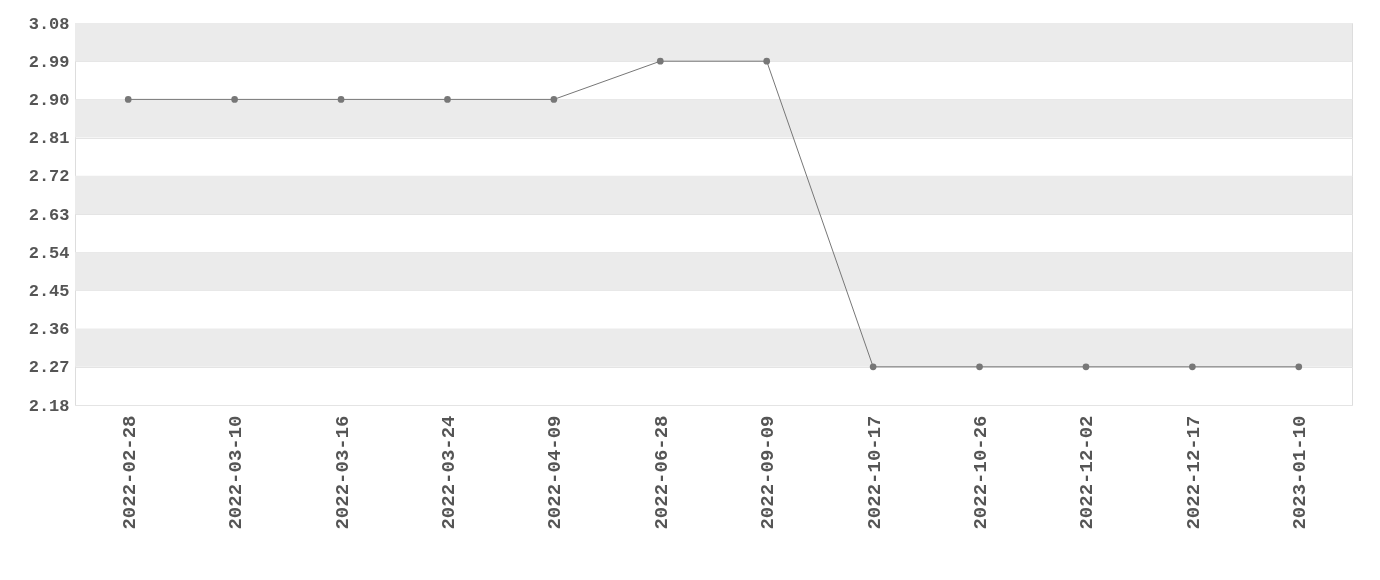 The width and height of the screenshot is (1380, 580). I want to click on x-tick-label: 2022-04-09, so click(555, 472).